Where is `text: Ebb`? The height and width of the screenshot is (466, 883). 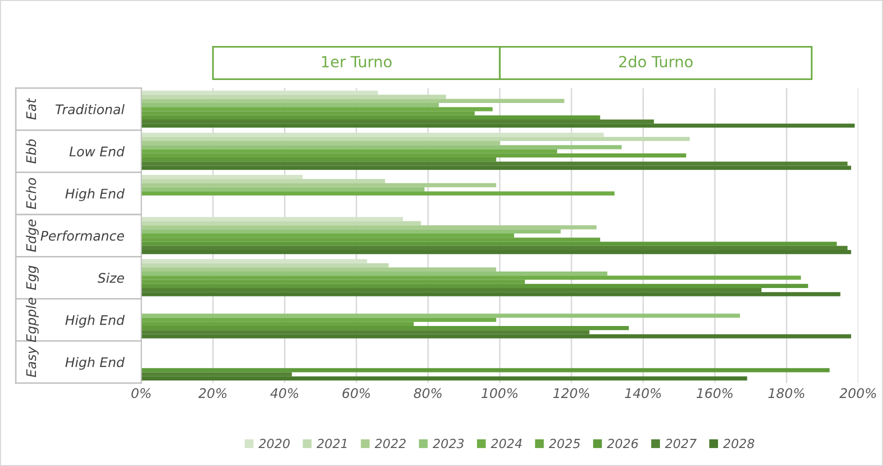
text: Ebb is located at coordinates (31, 151).